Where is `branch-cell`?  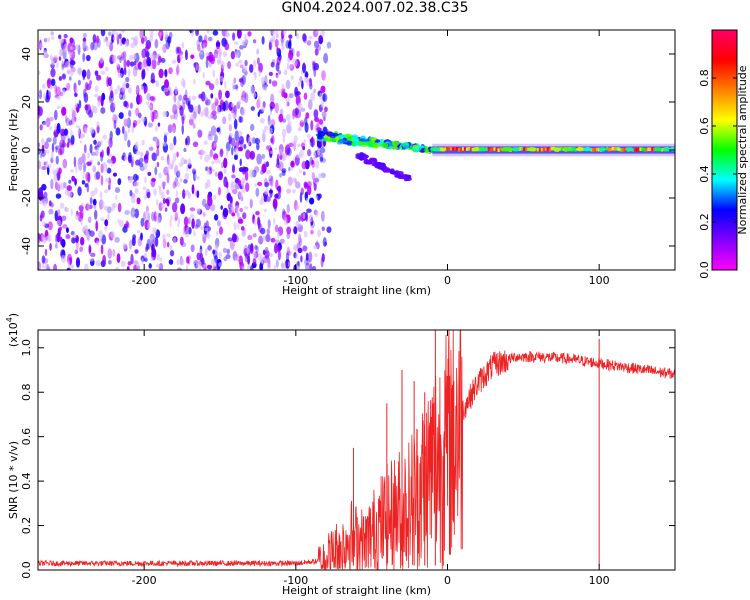 branch-cell is located at coordinates (397, 173).